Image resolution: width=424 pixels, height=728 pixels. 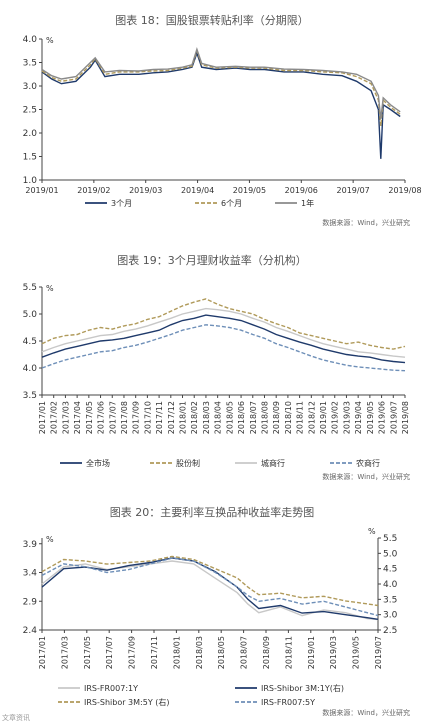 I want to click on y2-tick-label: 4.0, so click(x=390, y=585).